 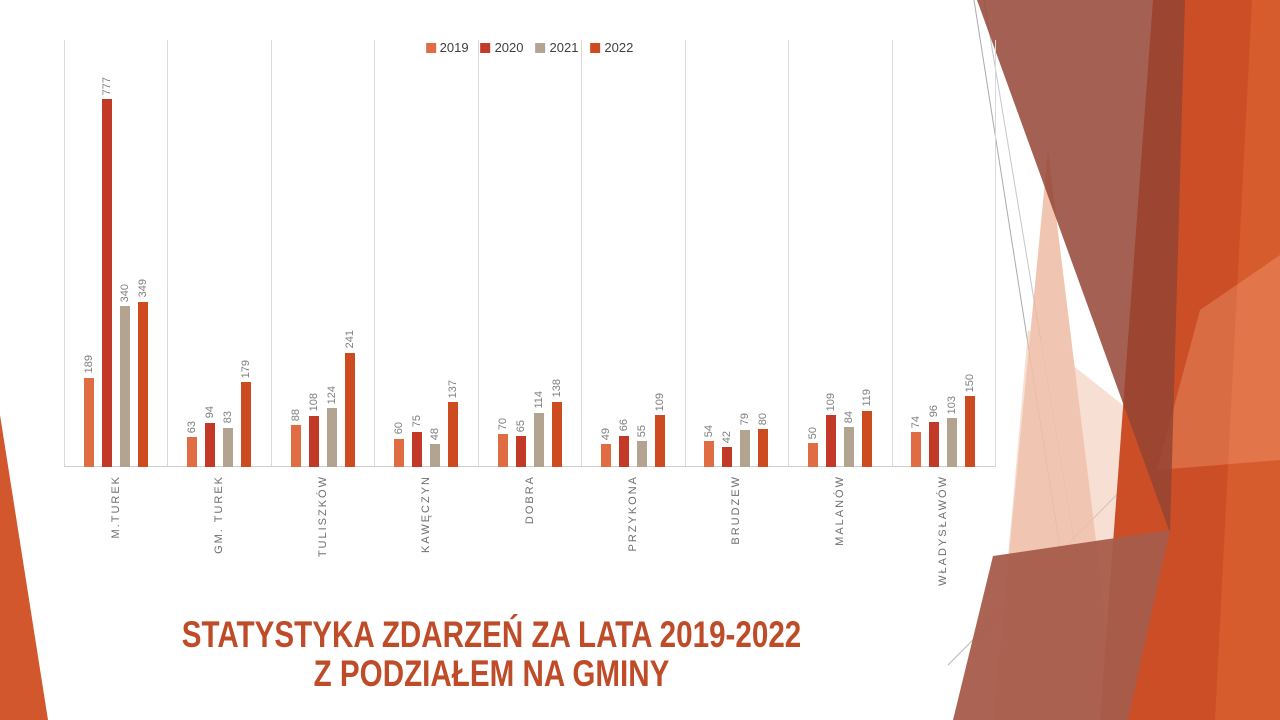 What do you see at coordinates (970, 382) in the screenshot?
I see `bar-value-label: 150` at bounding box center [970, 382].